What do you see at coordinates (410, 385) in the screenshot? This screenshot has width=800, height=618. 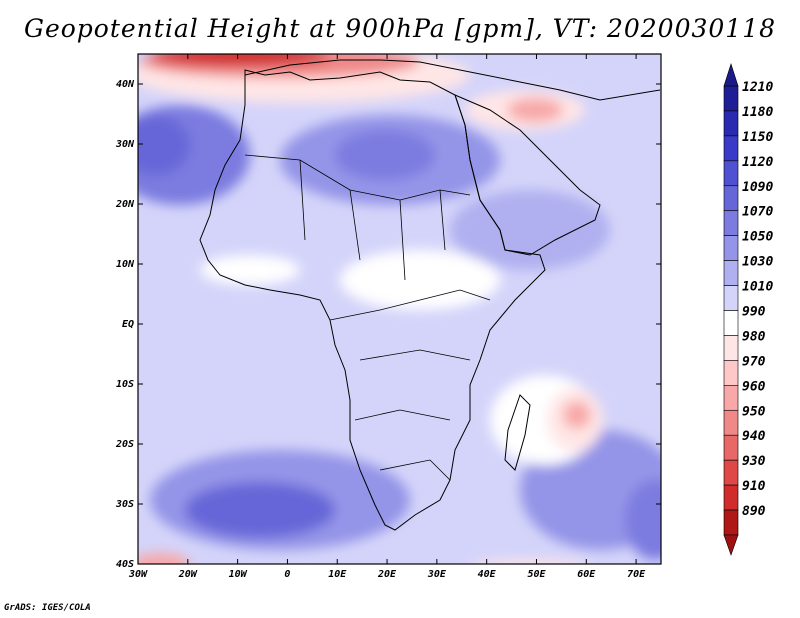 I see `country-borders-south` at bounding box center [410, 385].